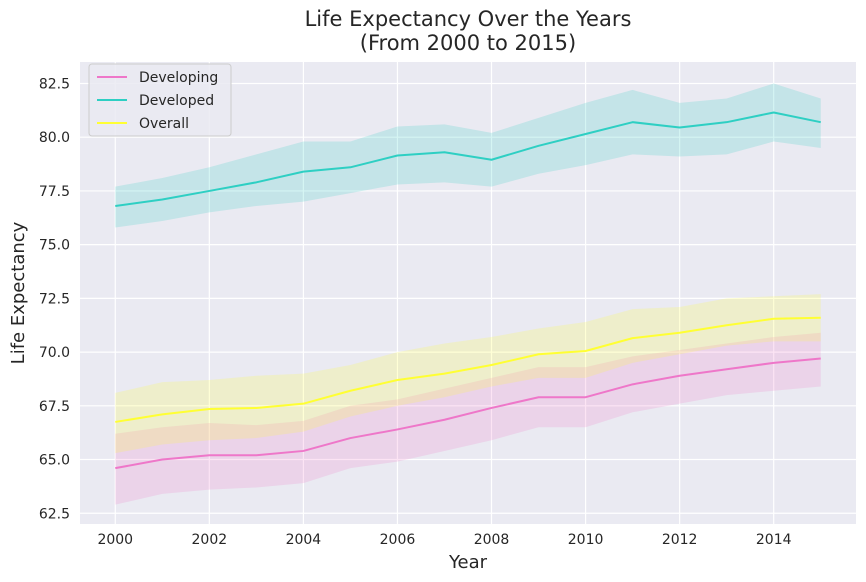  What do you see at coordinates (444, 540) in the screenshot?
I see `x-tick-labels: 2000 2002 2004 2006 2008 2010 2012 2014` at bounding box center [444, 540].